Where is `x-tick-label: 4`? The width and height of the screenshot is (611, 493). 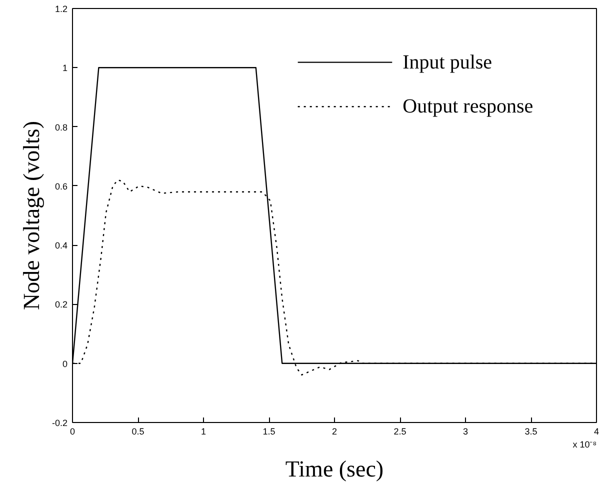 x-tick-label: 4 is located at coordinates (597, 431).